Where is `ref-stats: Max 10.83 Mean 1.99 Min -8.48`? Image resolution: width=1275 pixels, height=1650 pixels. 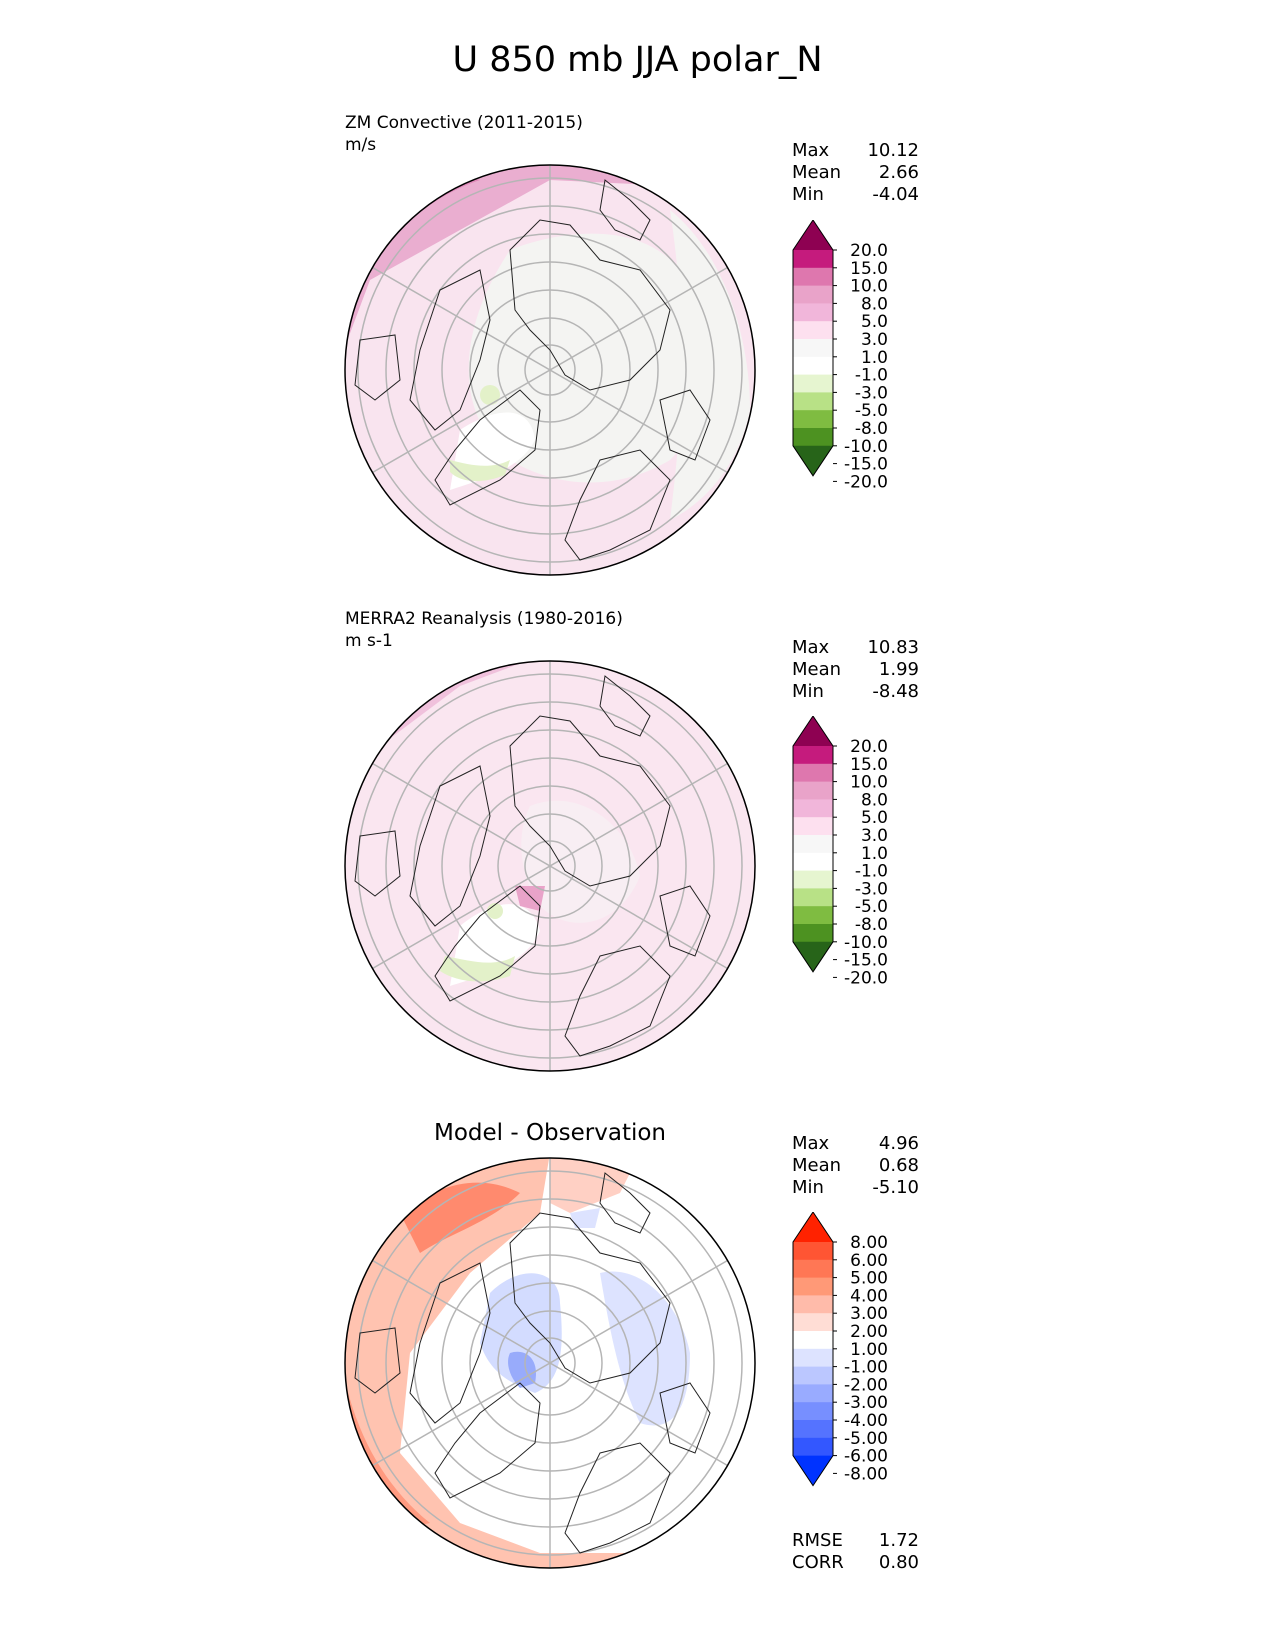 ref-stats: Max 10.83 Mean 1.99 Min -8.48 is located at coordinates (855, 670).